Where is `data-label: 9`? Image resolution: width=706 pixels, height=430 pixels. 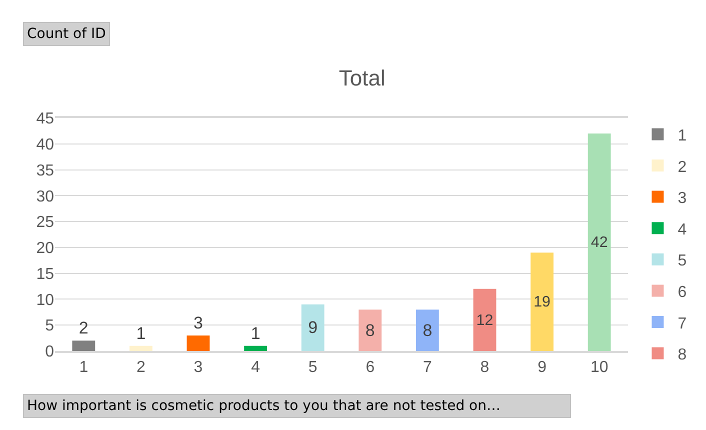 data-label: 9 is located at coordinates (313, 328).